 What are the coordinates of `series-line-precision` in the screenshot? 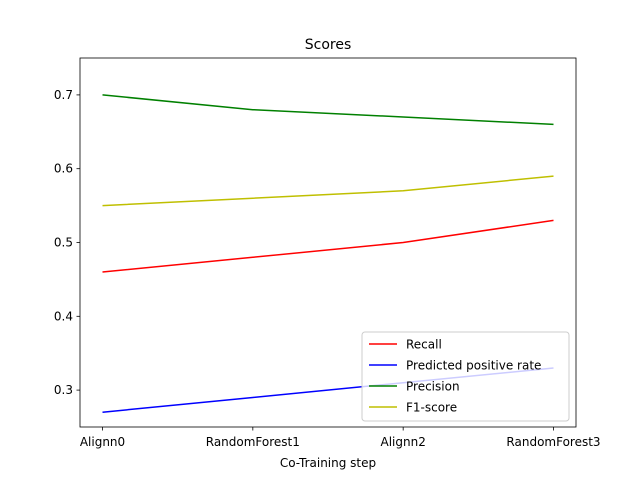 It's located at (328, 110).